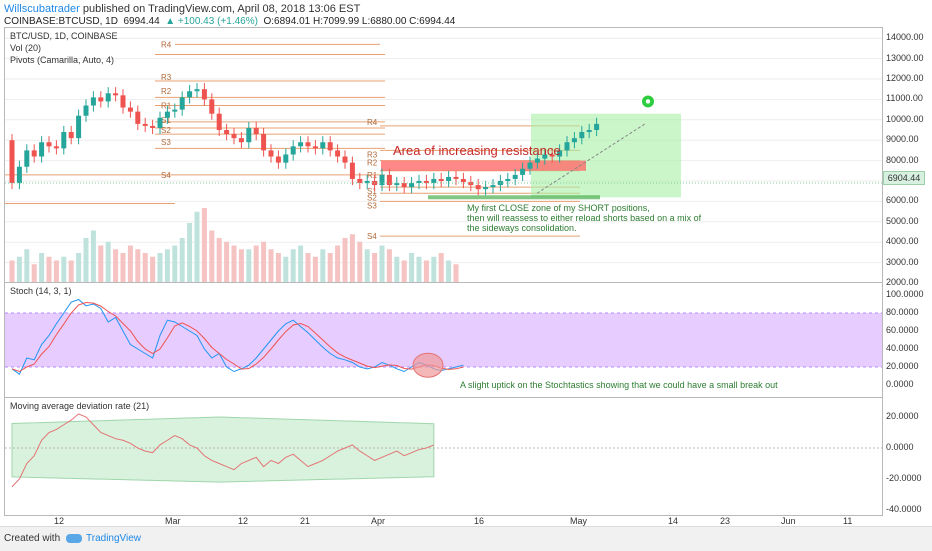 This screenshot has width=932, height=551. I want to click on madr-line, so click(222, 450).